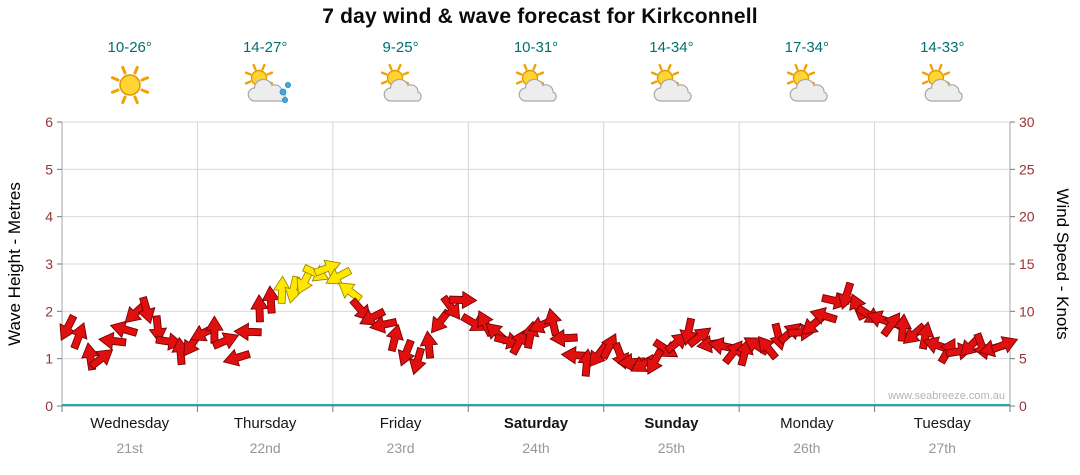 The image size is (1080, 475). Describe the element at coordinates (1027, 311) in the screenshot. I see `right-tick-label: 10` at that location.